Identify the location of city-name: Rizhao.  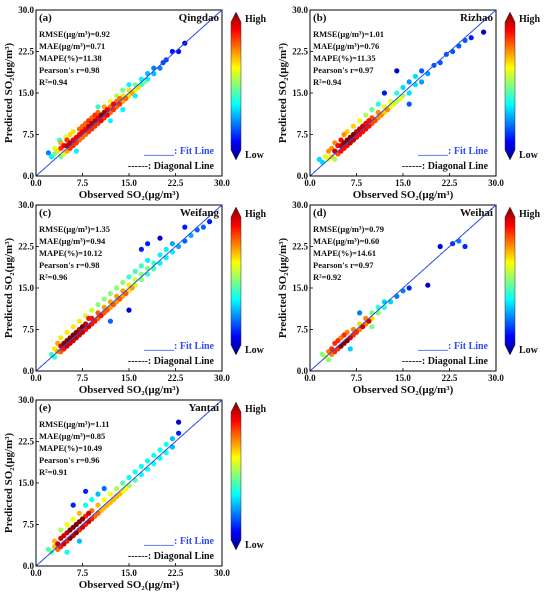
(477, 18).